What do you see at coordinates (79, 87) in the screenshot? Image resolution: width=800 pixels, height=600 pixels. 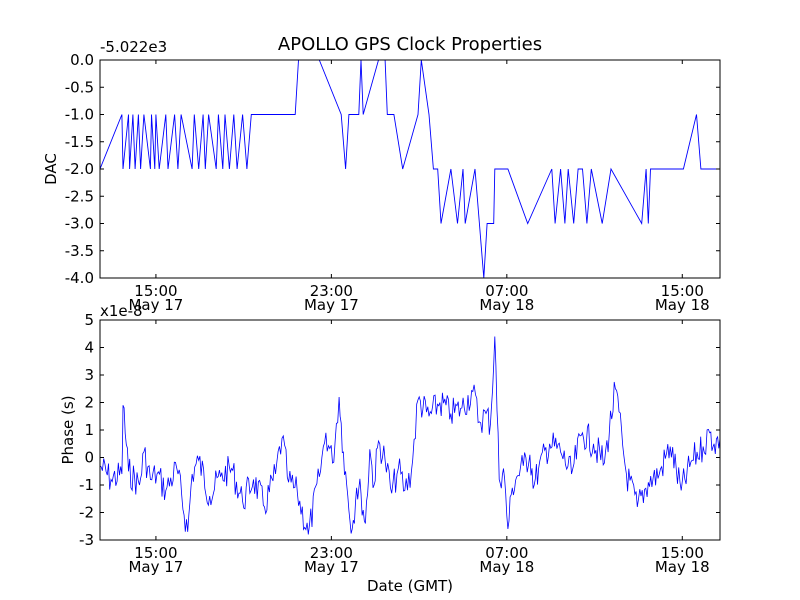 I see `dac-y-tick-label: -0.5` at bounding box center [79, 87].